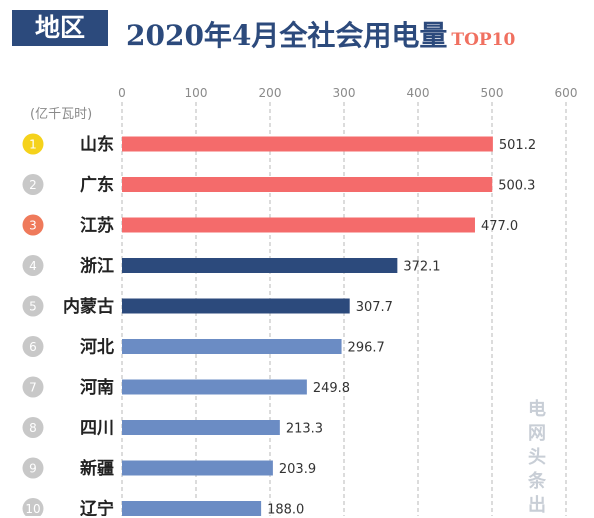 The height and width of the screenshot is (518, 594). Describe the element at coordinates (304, 429) in the screenshot. I see `value-label: 213.3` at that location.